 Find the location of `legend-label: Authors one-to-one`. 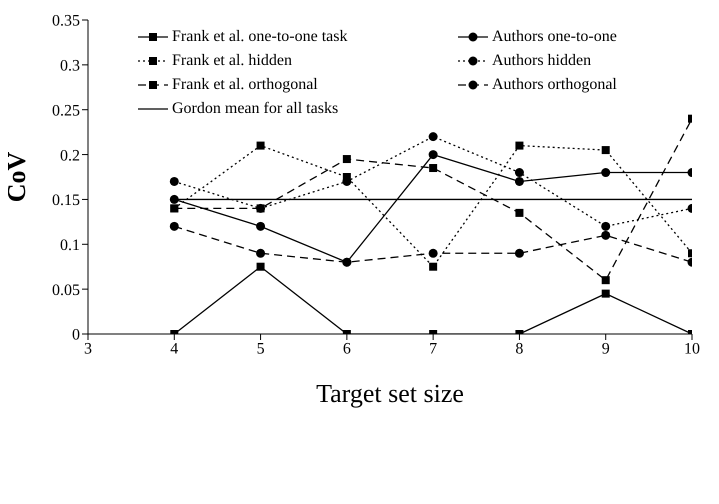

legend-label: Authors one-to-one is located at coordinates (554, 37).